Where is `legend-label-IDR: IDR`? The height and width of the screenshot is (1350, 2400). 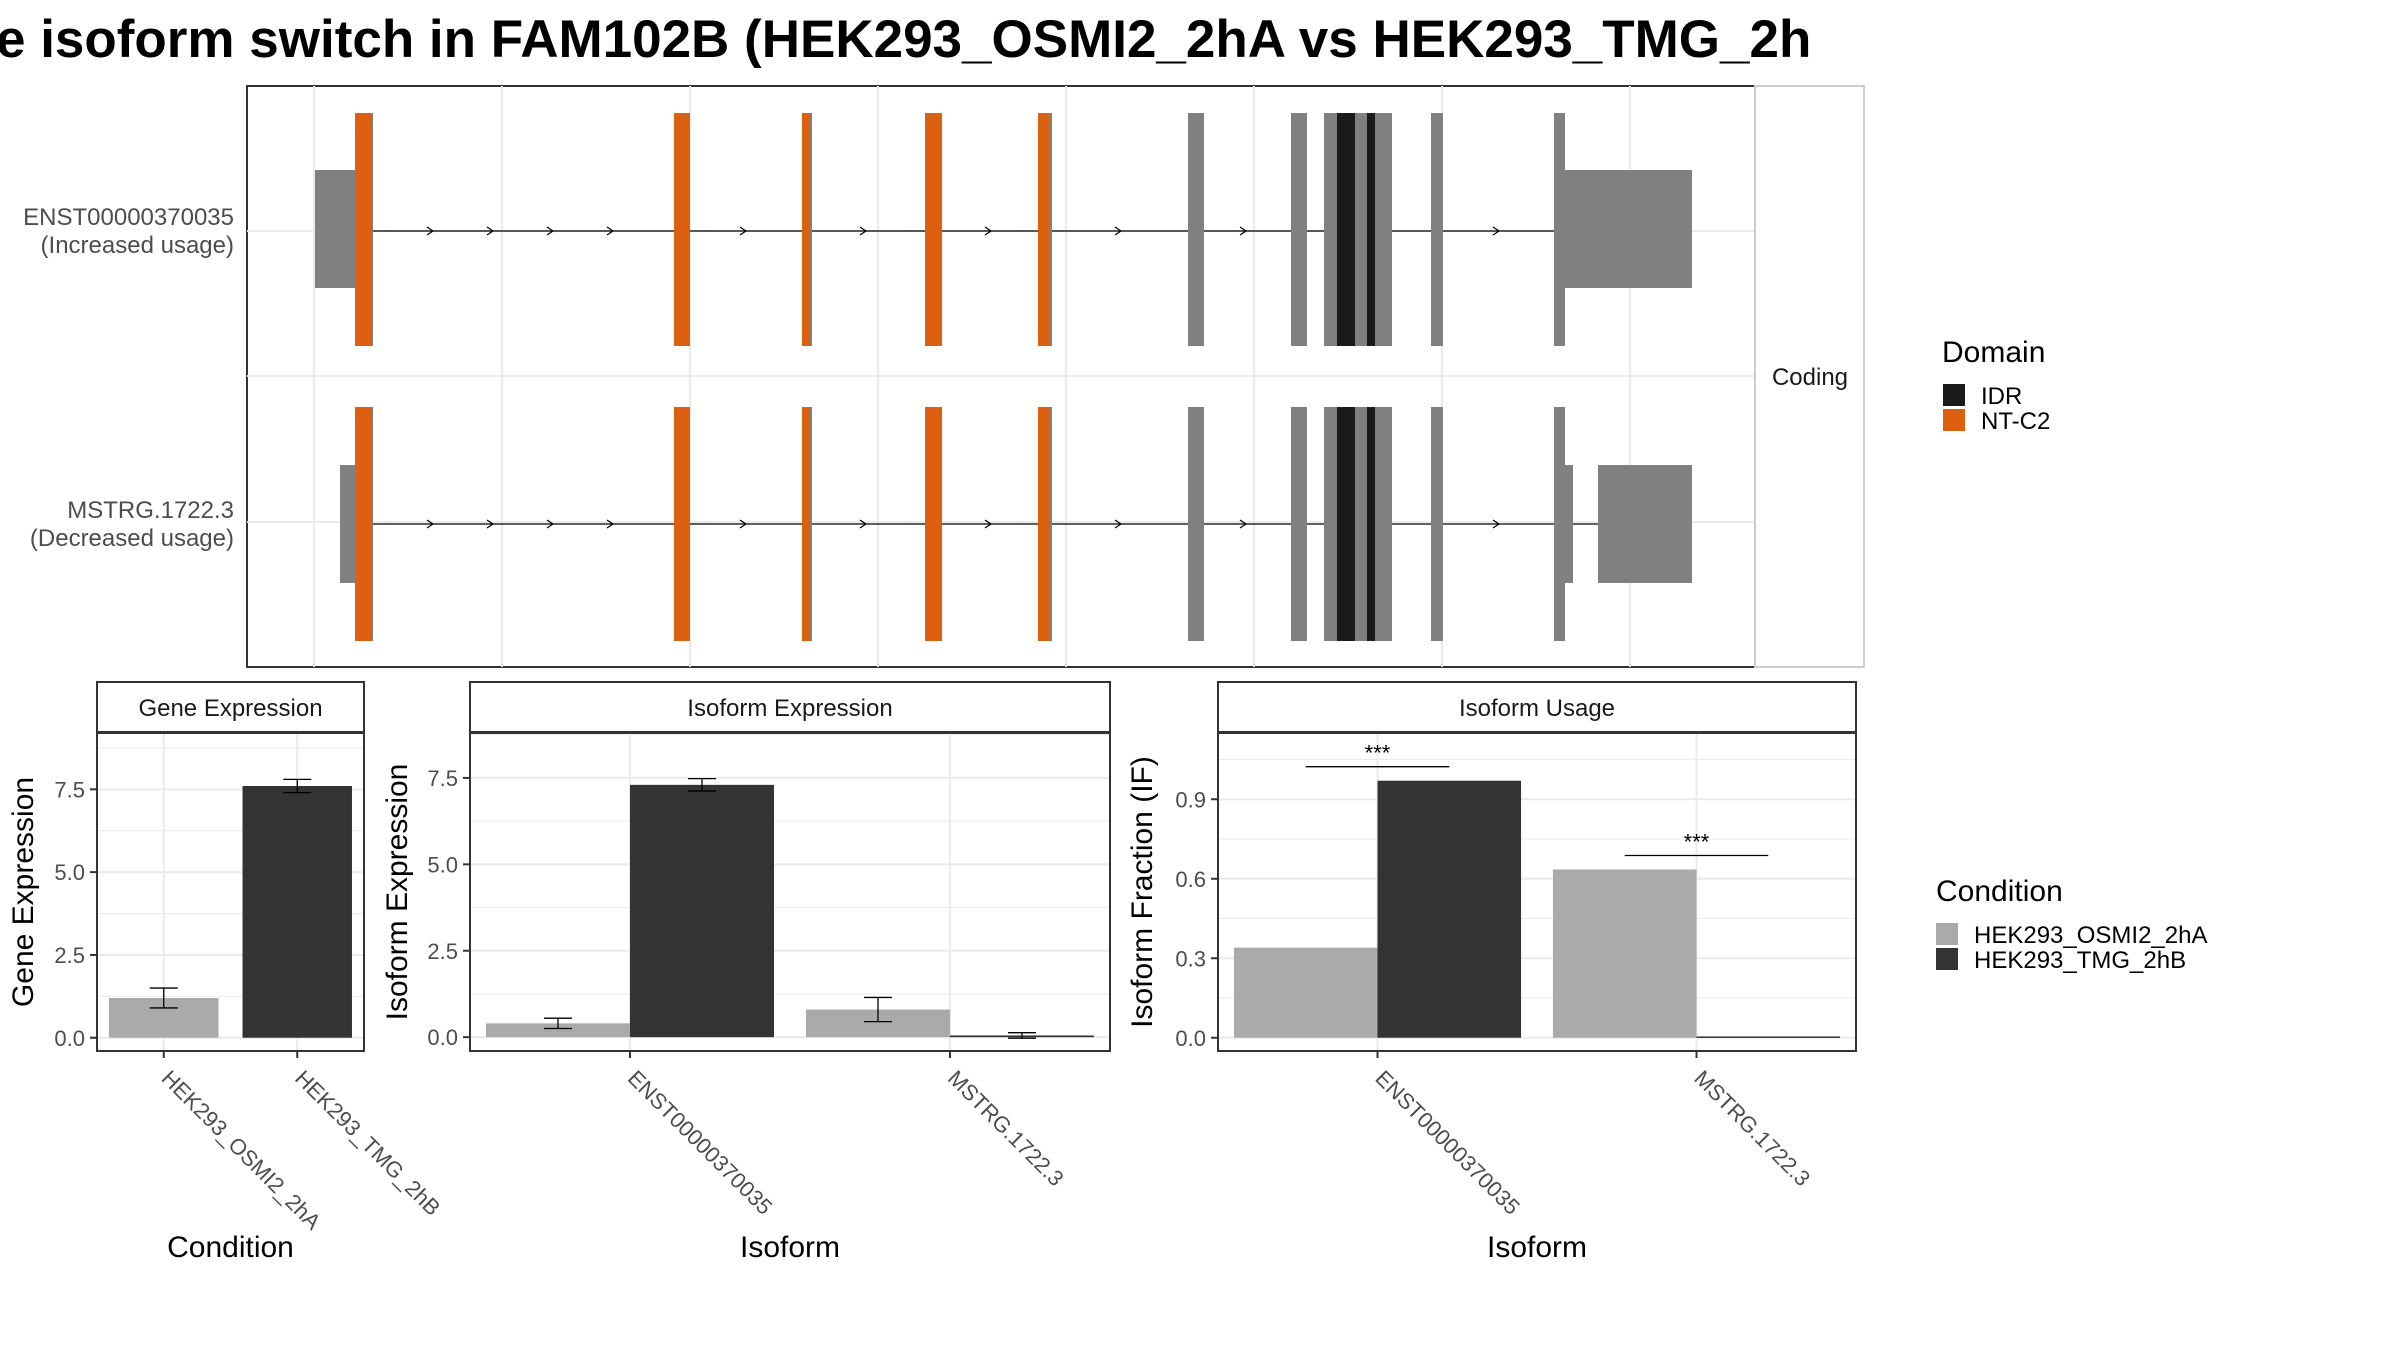 legend-label-IDR: IDR is located at coordinates (2001, 396).